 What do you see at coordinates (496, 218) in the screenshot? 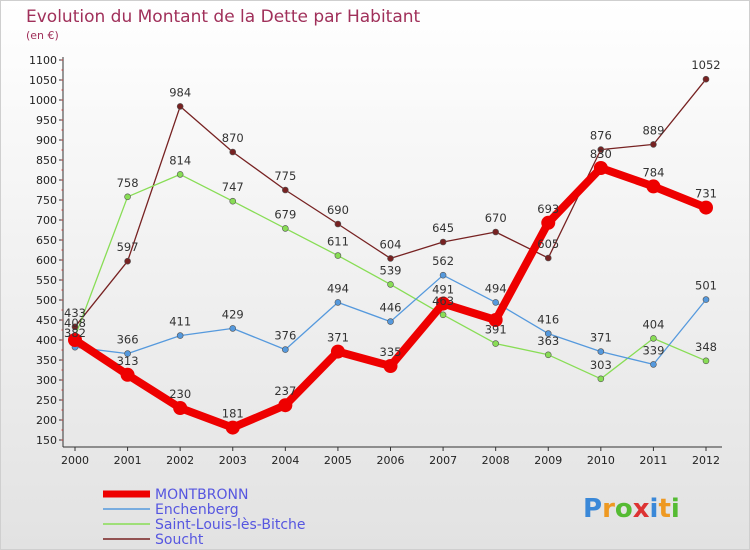
I see `data-label: 670` at bounding box center [496, 218].